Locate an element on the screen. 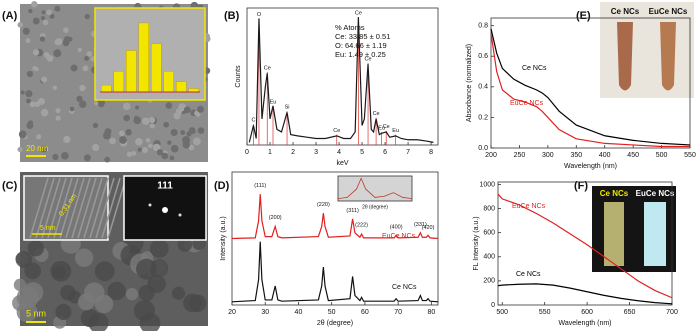 Image resolution: width=700 pixels, height=331 pixels. x-tick-label: 60 is located at coordinates (365, 312).